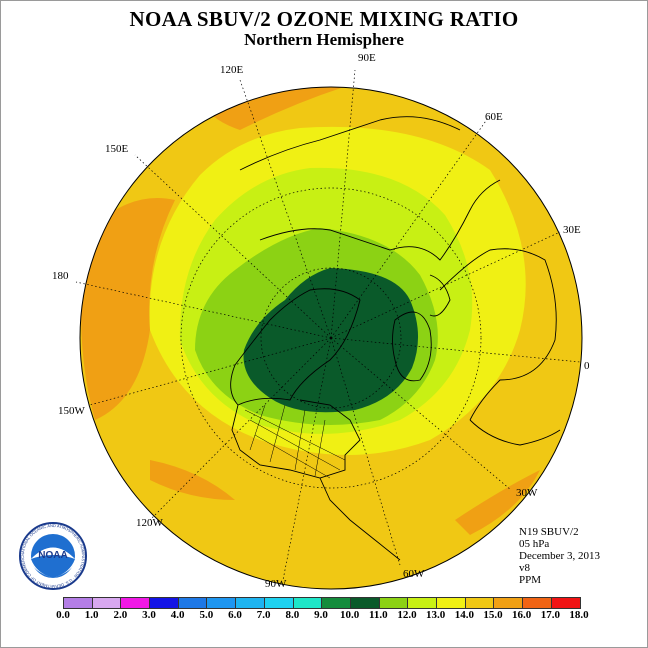 Image resolution: width=648 pixels, height=648 pixels. Describe the element at coordinates (549, 532) in the screenshot. I see `info-satellite: N19 SBUV/2` at that location.